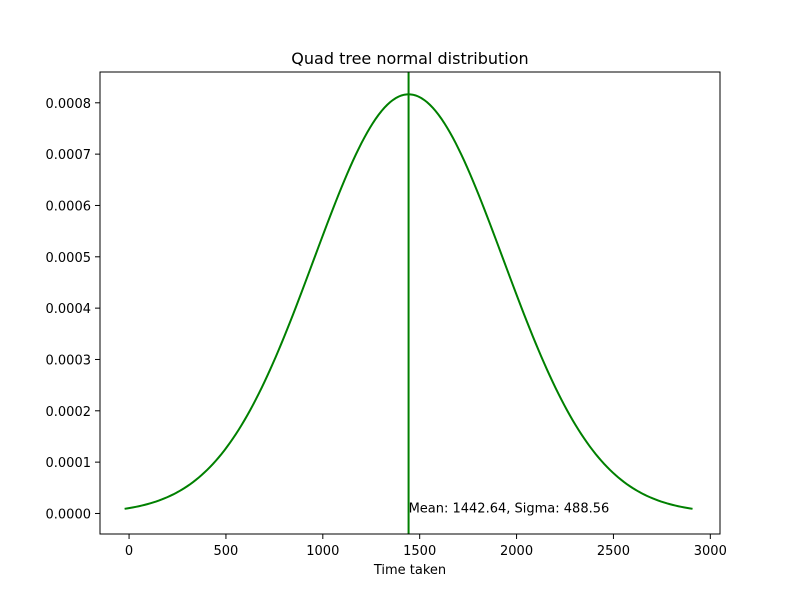 Image resolution: width=800 pixels, height=600 pixels. I want to click on y-tick-label: 0.0001, so click(69, 463).